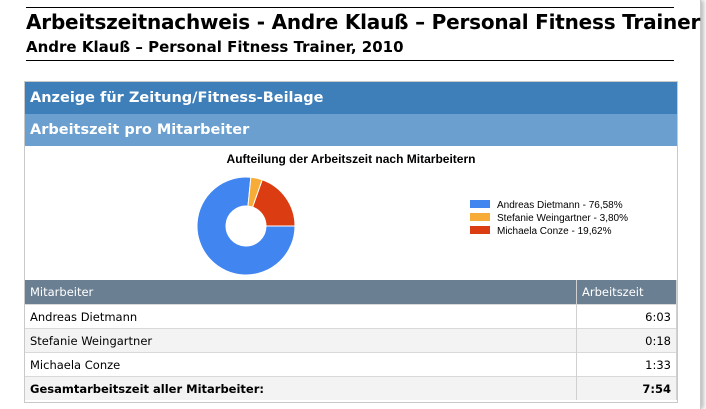 Image resolution: width=706 pixels, height=409 pixels. What do you see at coordinates (301, 316) in the screenshot?
I see `employee-name: Andreas Dietmann` at bounding box center [301, 316].